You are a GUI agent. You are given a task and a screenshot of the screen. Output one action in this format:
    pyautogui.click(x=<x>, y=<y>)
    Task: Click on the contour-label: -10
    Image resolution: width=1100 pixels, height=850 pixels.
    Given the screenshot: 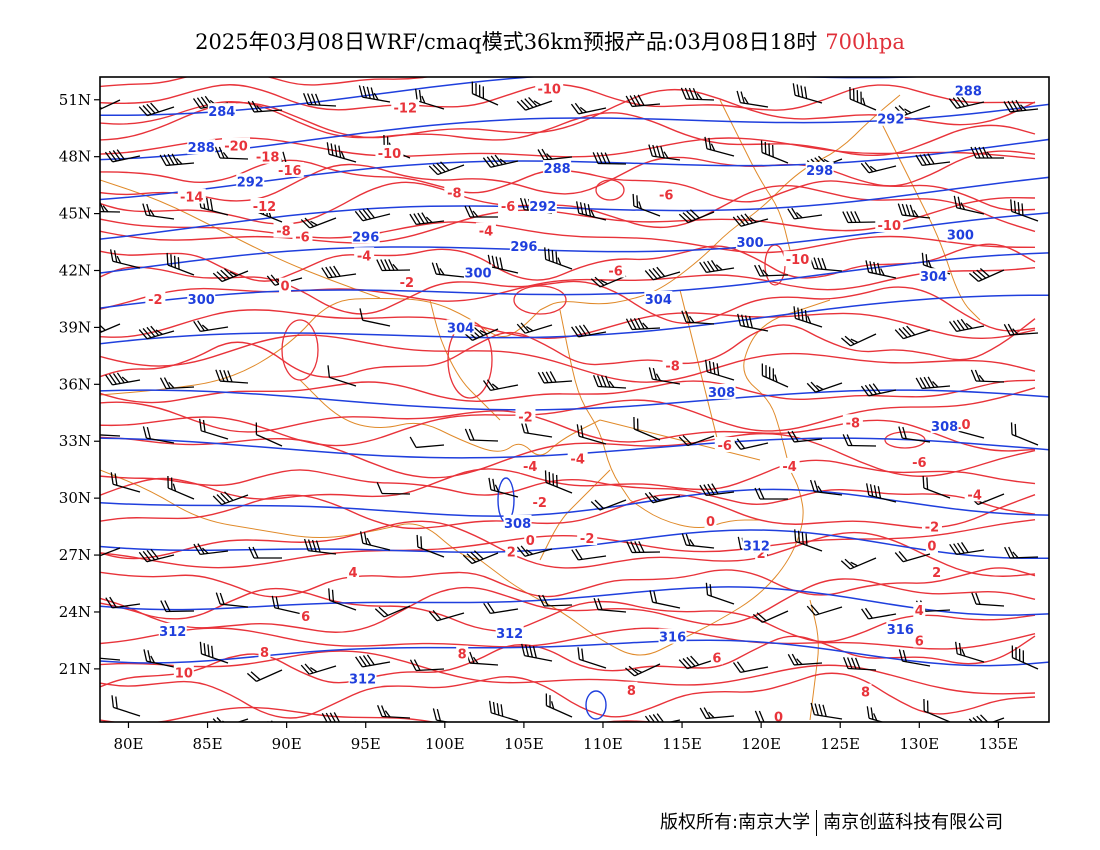 What is the action you would take?
    pyautogui.click(x=798, y=260)
    